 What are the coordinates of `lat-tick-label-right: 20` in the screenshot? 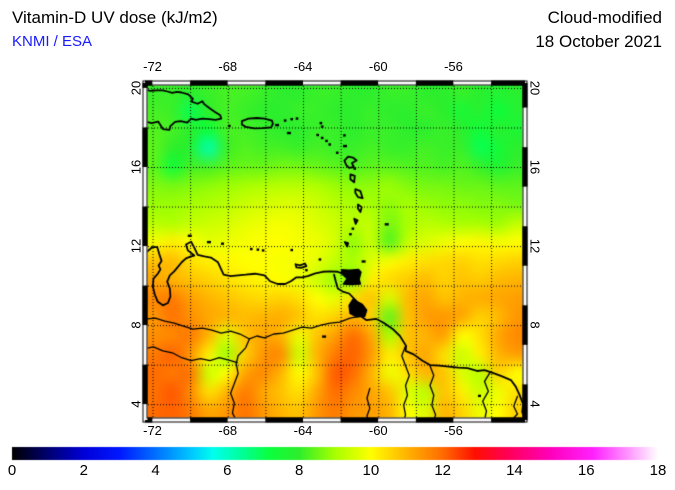 It's located at (535, 88).